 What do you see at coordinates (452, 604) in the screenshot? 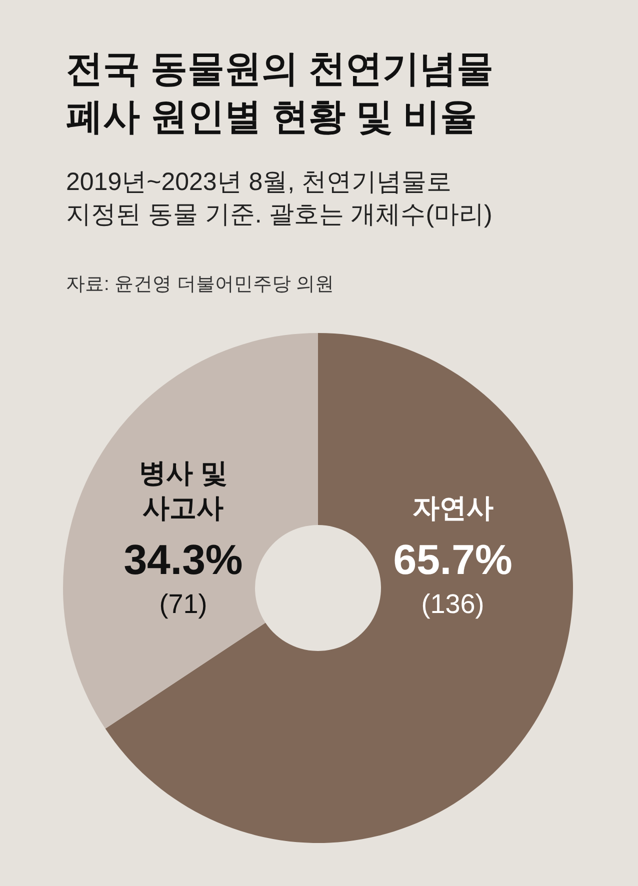
I see `text: (136)` at bounding box center [452, 604].